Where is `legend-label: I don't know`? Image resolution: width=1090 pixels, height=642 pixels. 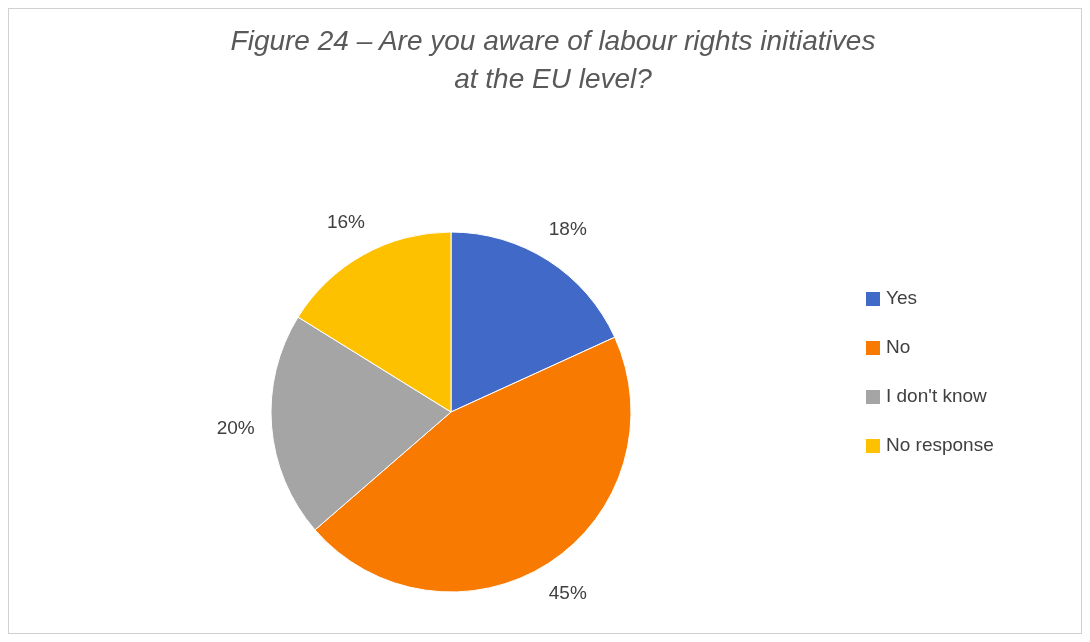
legend-label: I don't know is located at coordinates (937, 396).